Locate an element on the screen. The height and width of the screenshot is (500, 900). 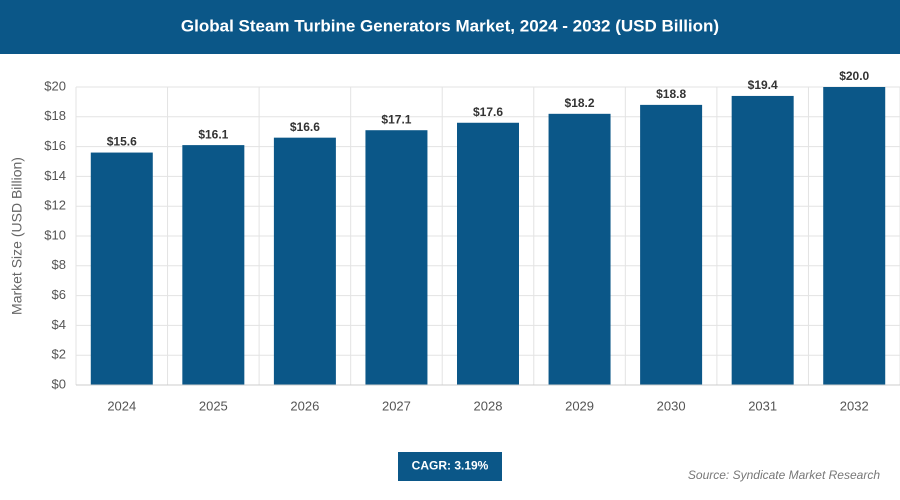
y-tick-label: $4 is located at coordinates (59, 324).